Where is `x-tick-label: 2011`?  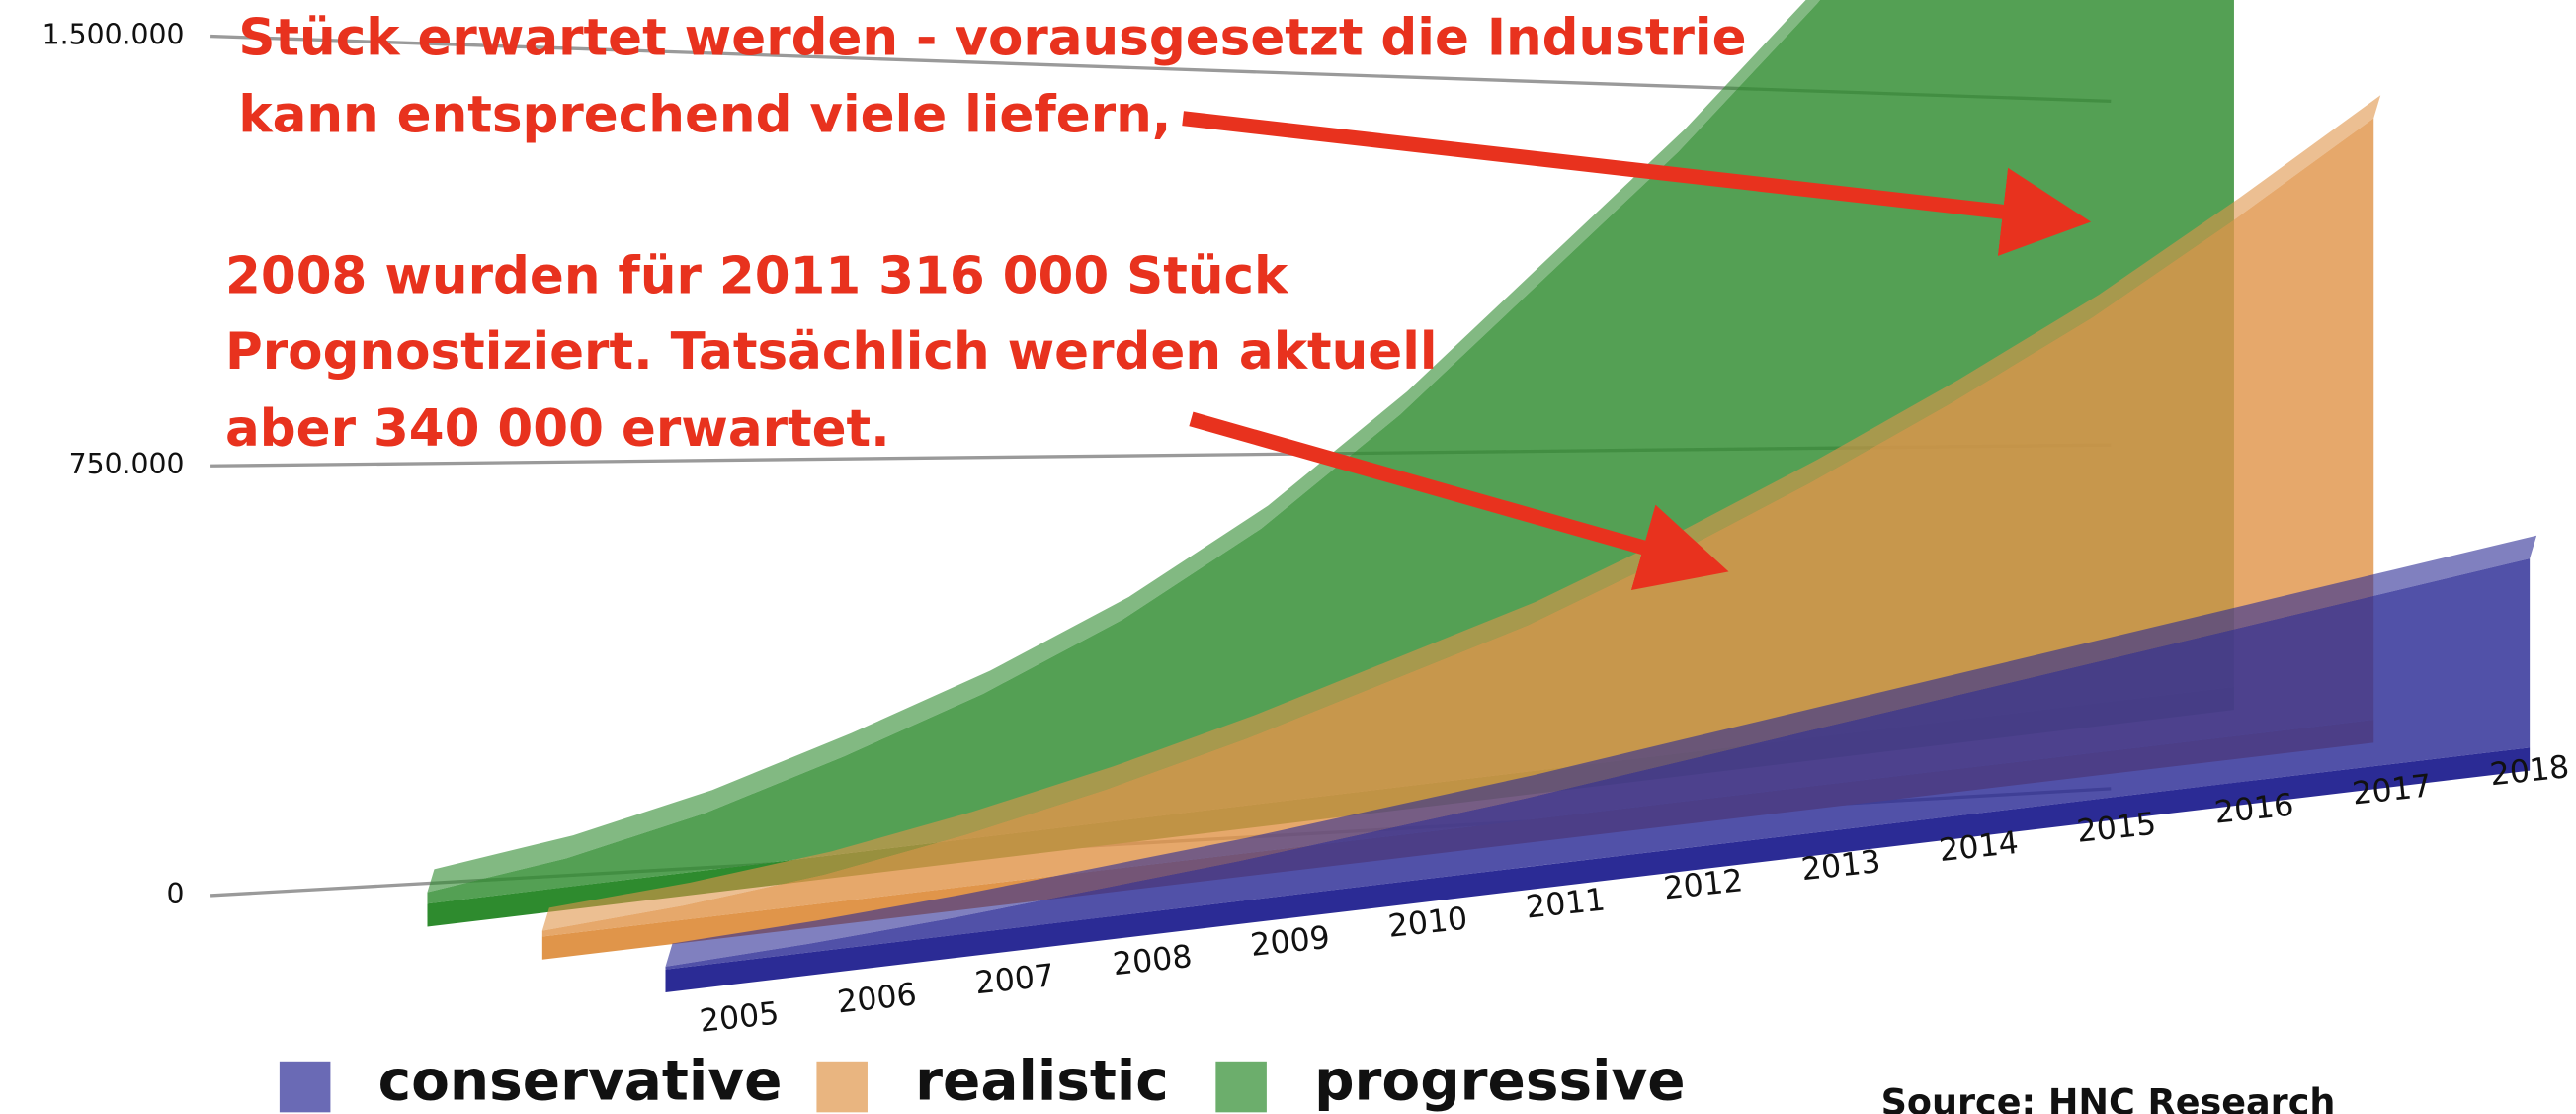
x-tick-label: 2011 is located at coordinates (1566, 903).